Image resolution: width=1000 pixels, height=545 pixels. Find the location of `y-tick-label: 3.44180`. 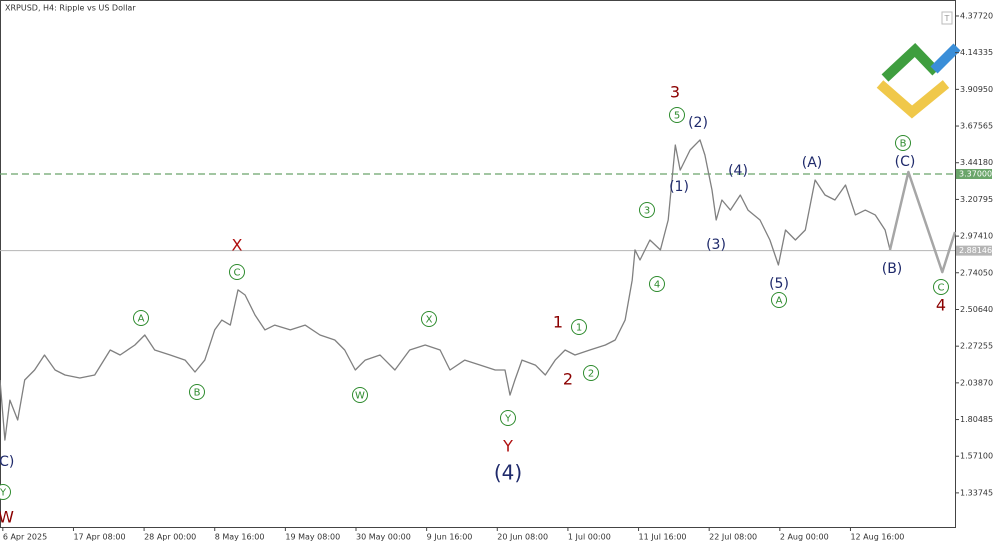

y-tick-label: 3.44180 is located at coordinates (976, 162).